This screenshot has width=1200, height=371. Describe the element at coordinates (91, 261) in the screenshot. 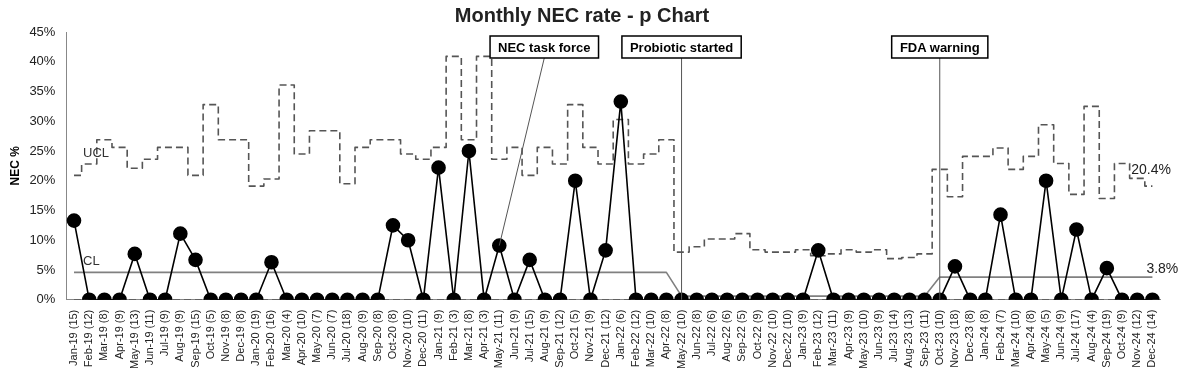

I see `series-label: CL` at that location.